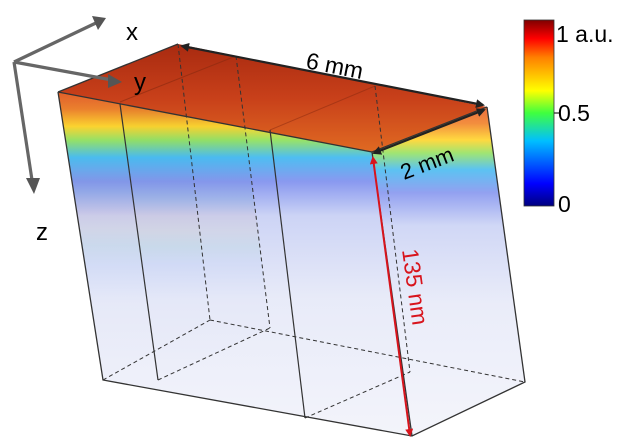 The width and height of the screenshot is (630, 441). What do you see at coordinates (585, 34) in the screenshot?
I see `colorbar-max-label: 1 a.u.` at bounding box center [585, 34].